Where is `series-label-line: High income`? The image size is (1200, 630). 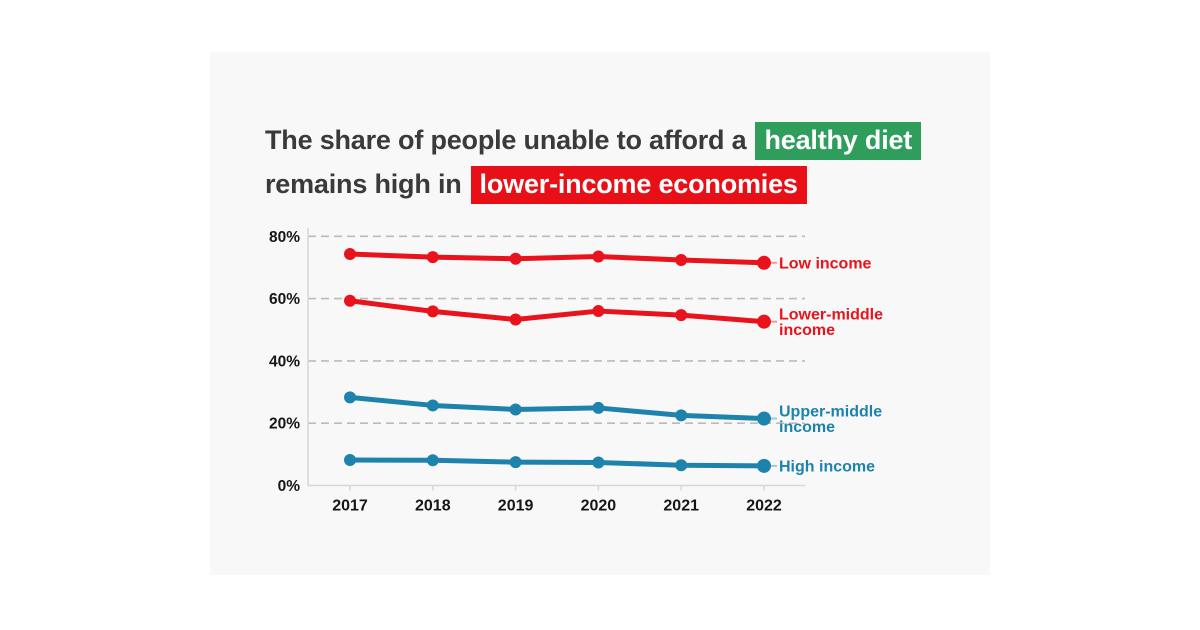 series-label-line: High income is located at coordinates (827, 466).